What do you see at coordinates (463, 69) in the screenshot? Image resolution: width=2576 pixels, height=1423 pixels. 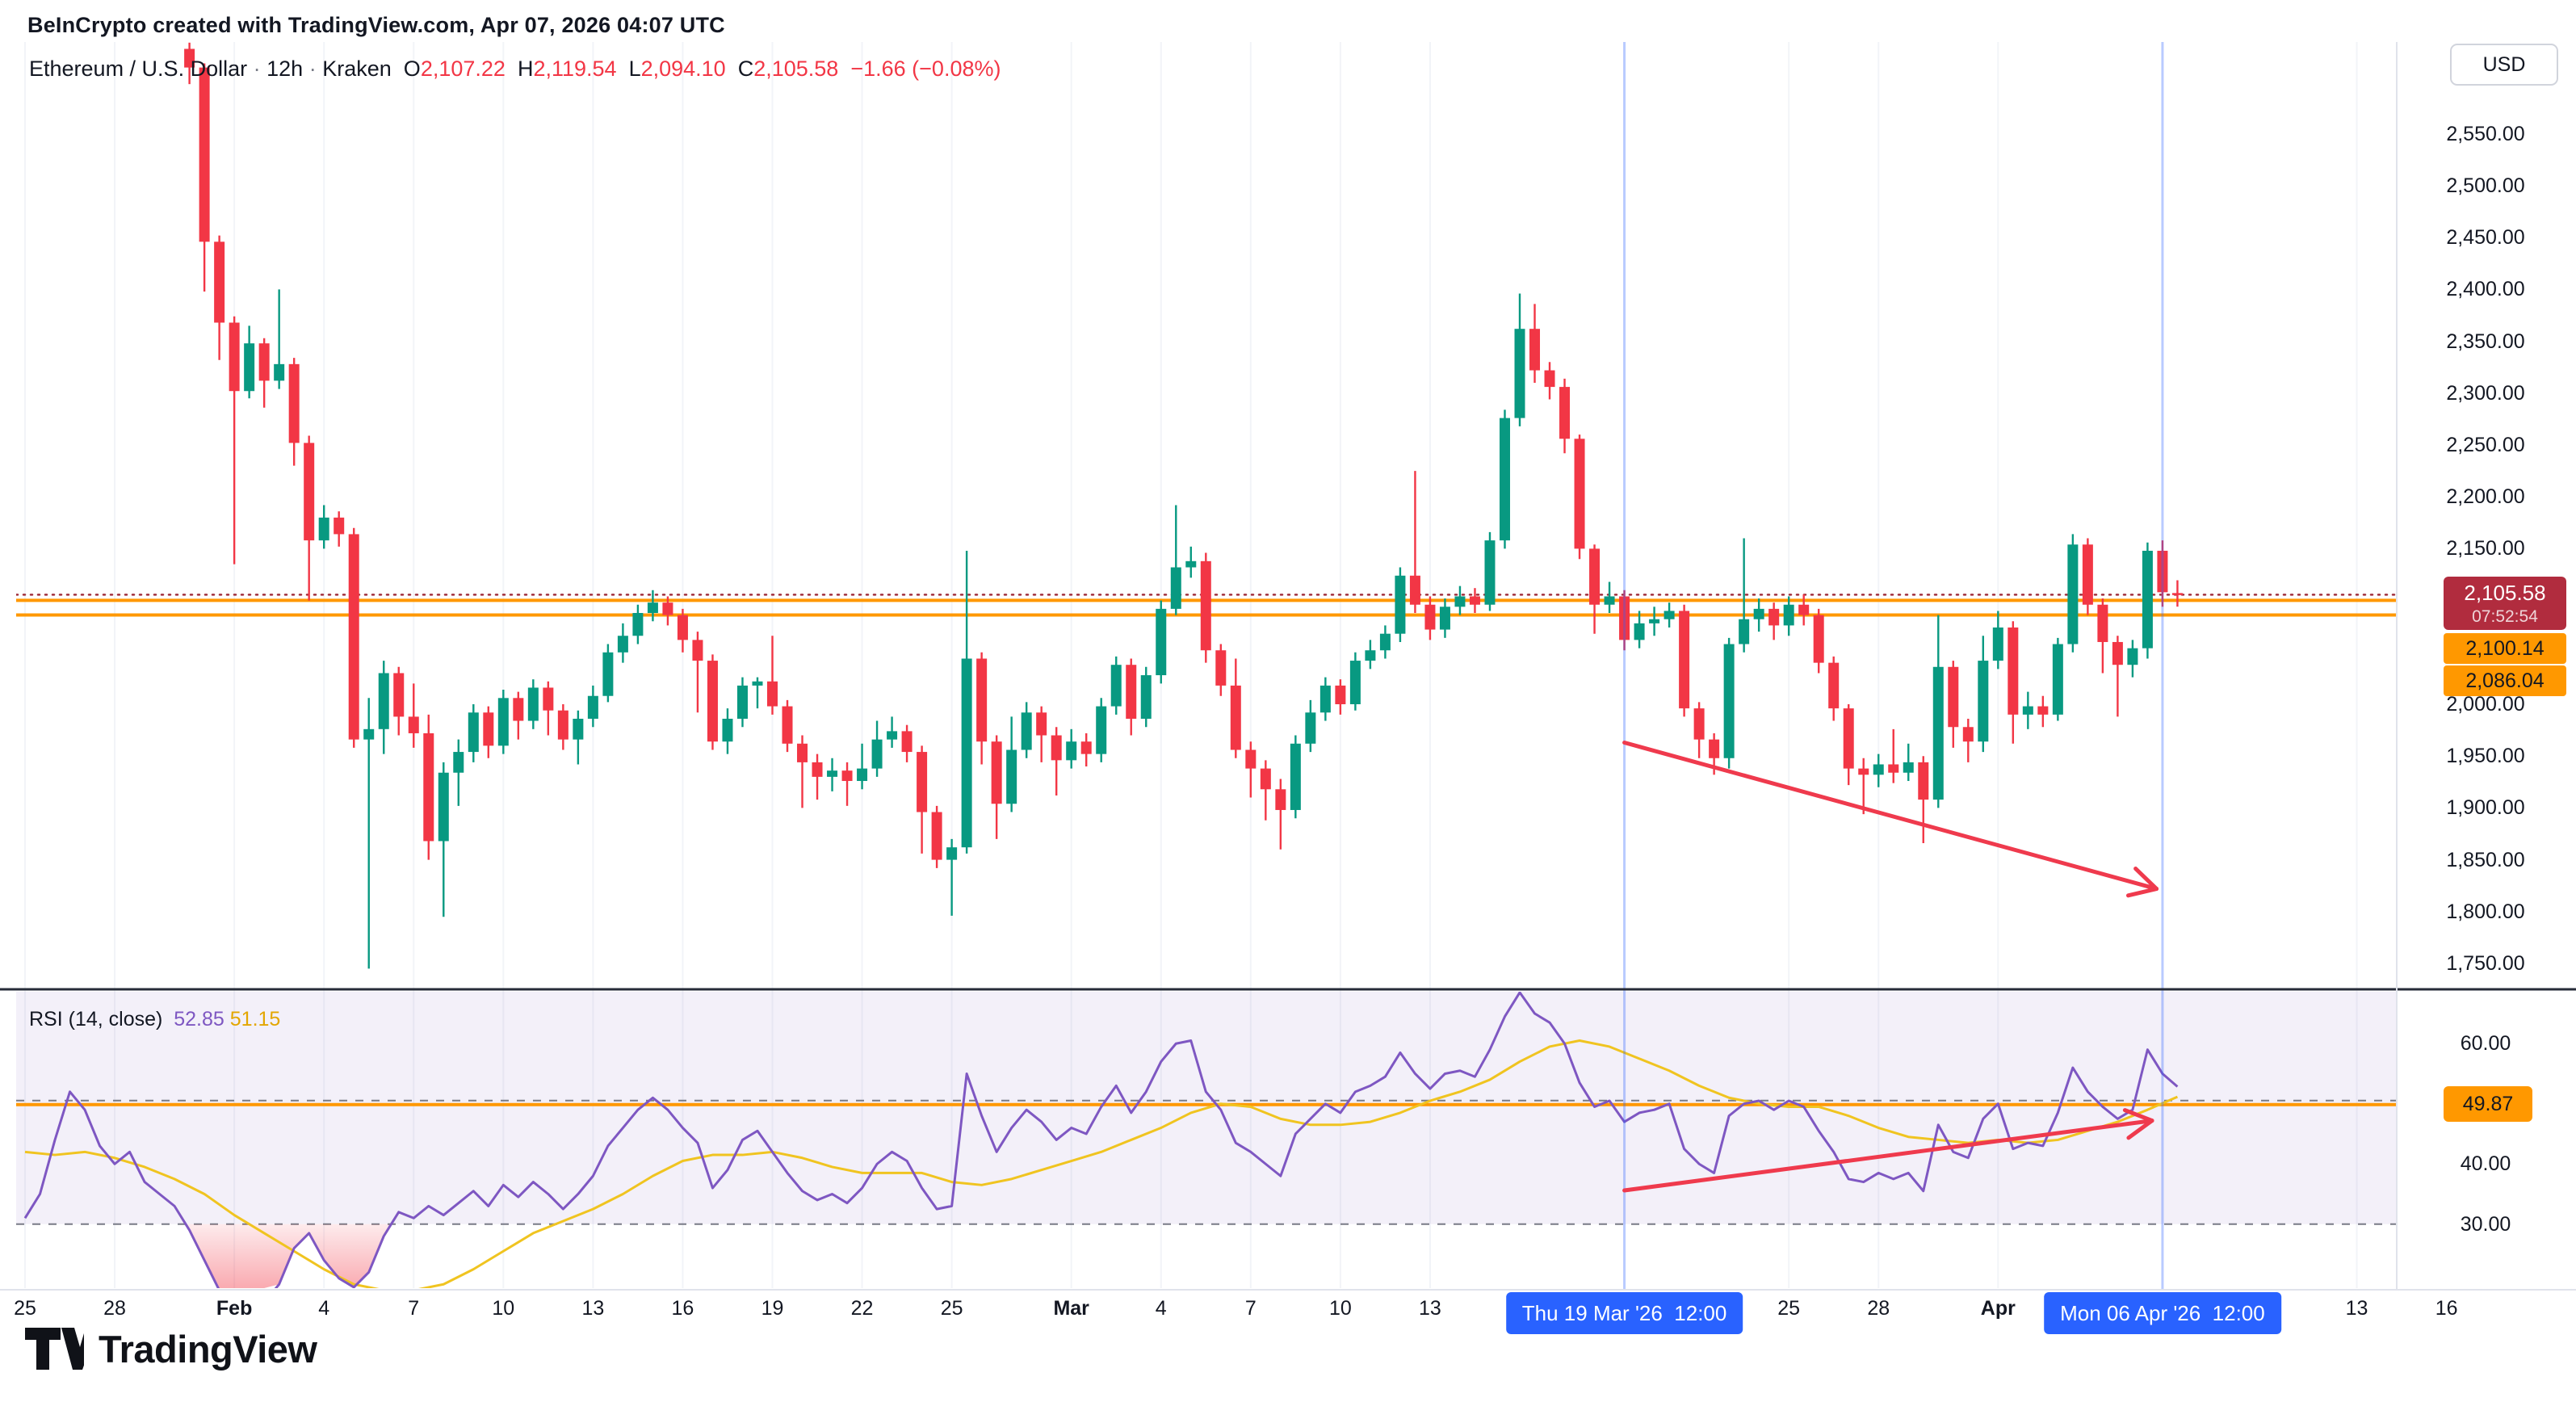 I see `open-value: 2,107.22` at bounding box center [463, 69].